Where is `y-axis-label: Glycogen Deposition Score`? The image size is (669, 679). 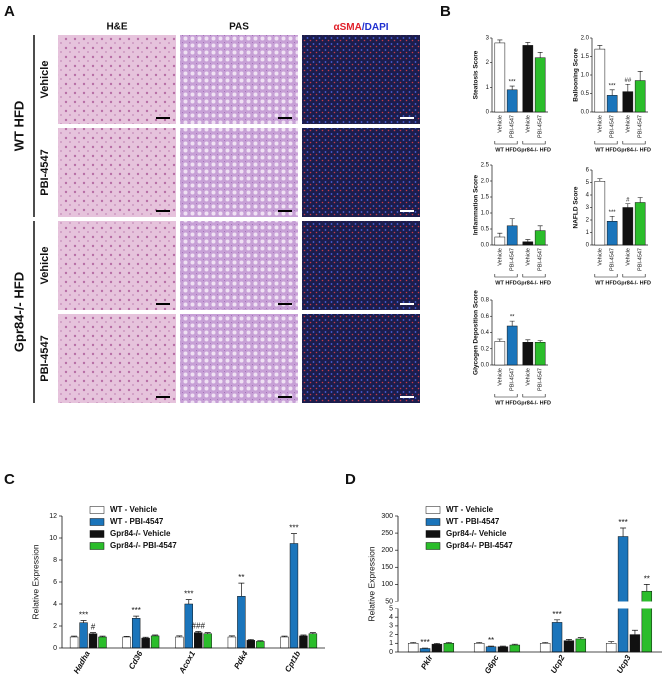 y-axis-label: Glycogen Deposition Score is located at coordinates (476, 332).